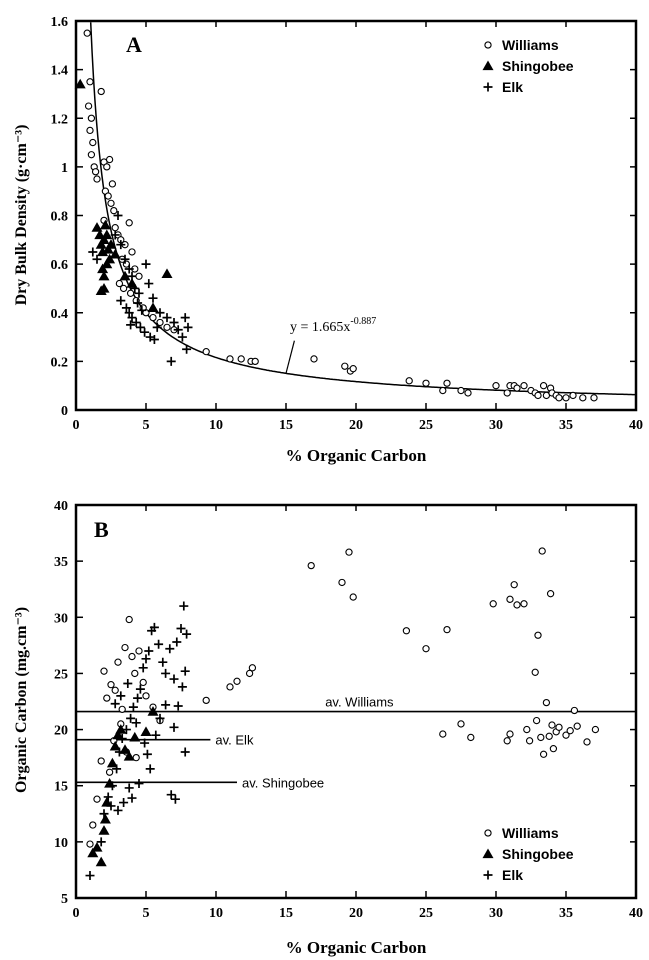  Describe the element at coordinates (496, 913) in the screenshot. I see `x-tick-label: 30` at that location.